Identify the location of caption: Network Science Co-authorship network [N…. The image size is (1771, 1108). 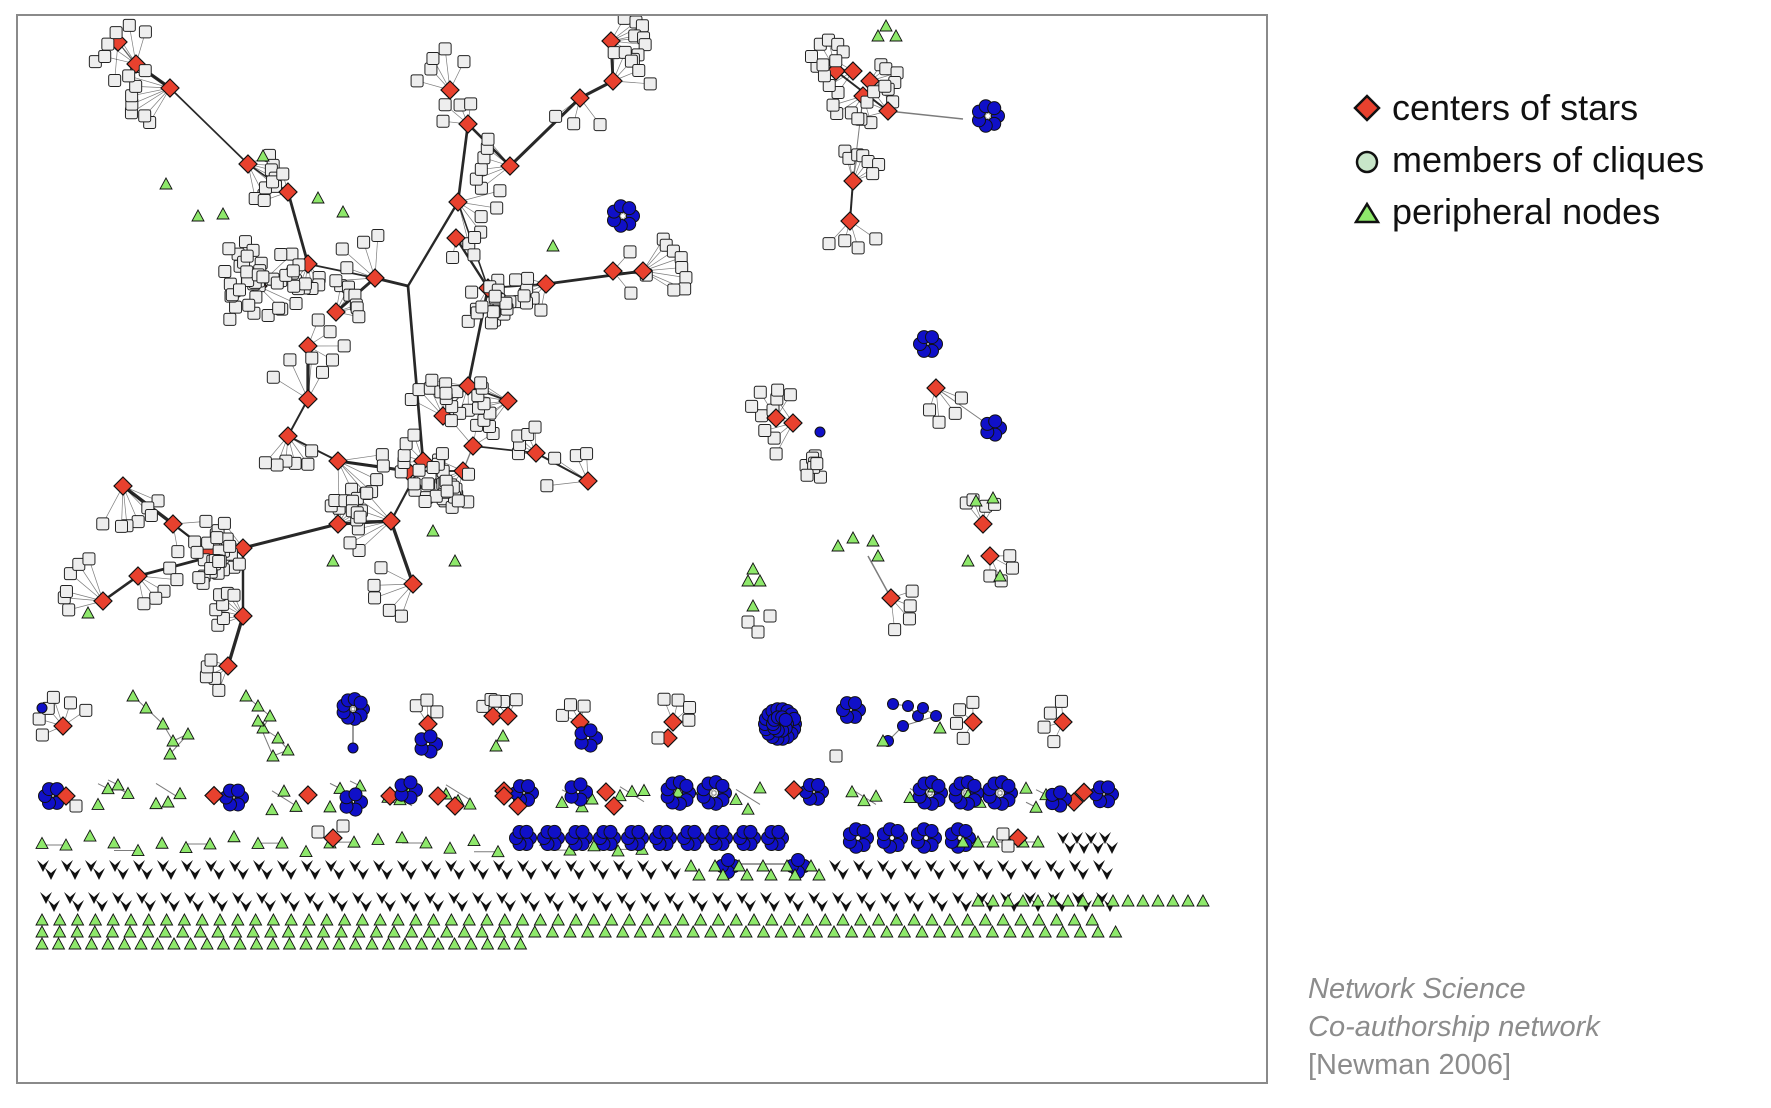
(1454, 1027).